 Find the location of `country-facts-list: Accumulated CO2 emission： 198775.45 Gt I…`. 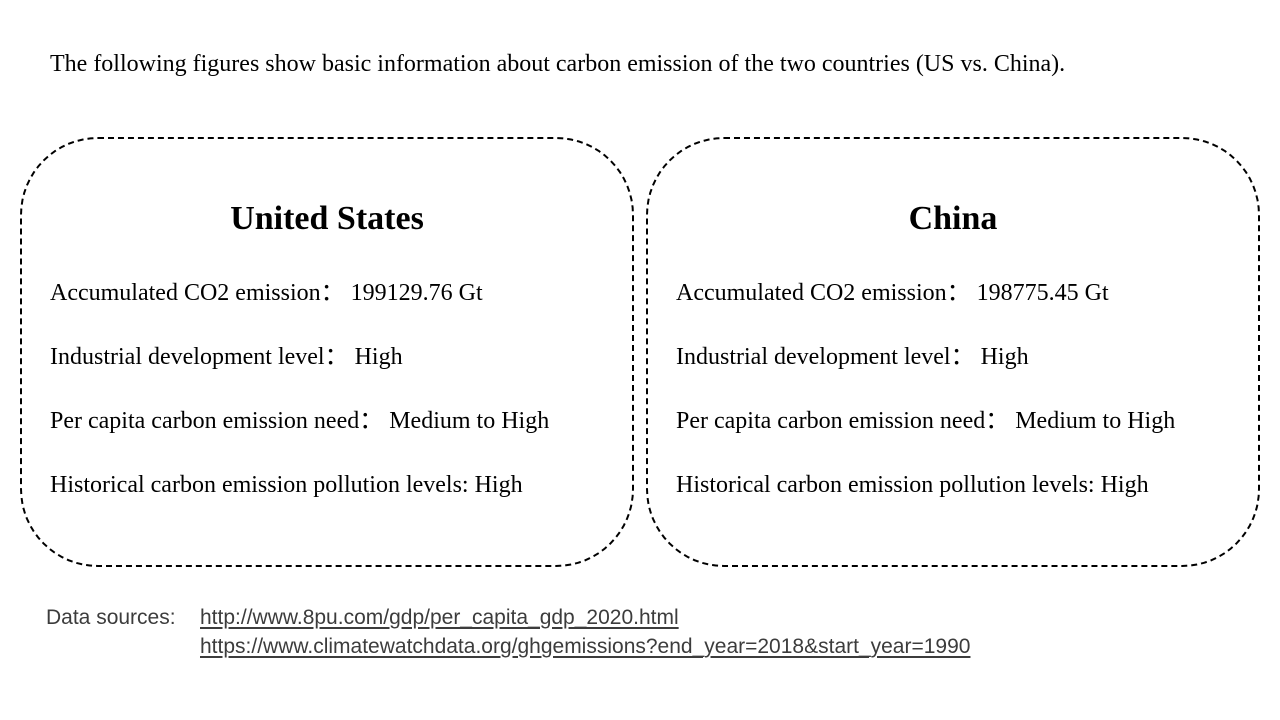

country-facts-list: Accumulated CO2 emission： 198775.45 Gt I… is located at coordinates (925, 405).